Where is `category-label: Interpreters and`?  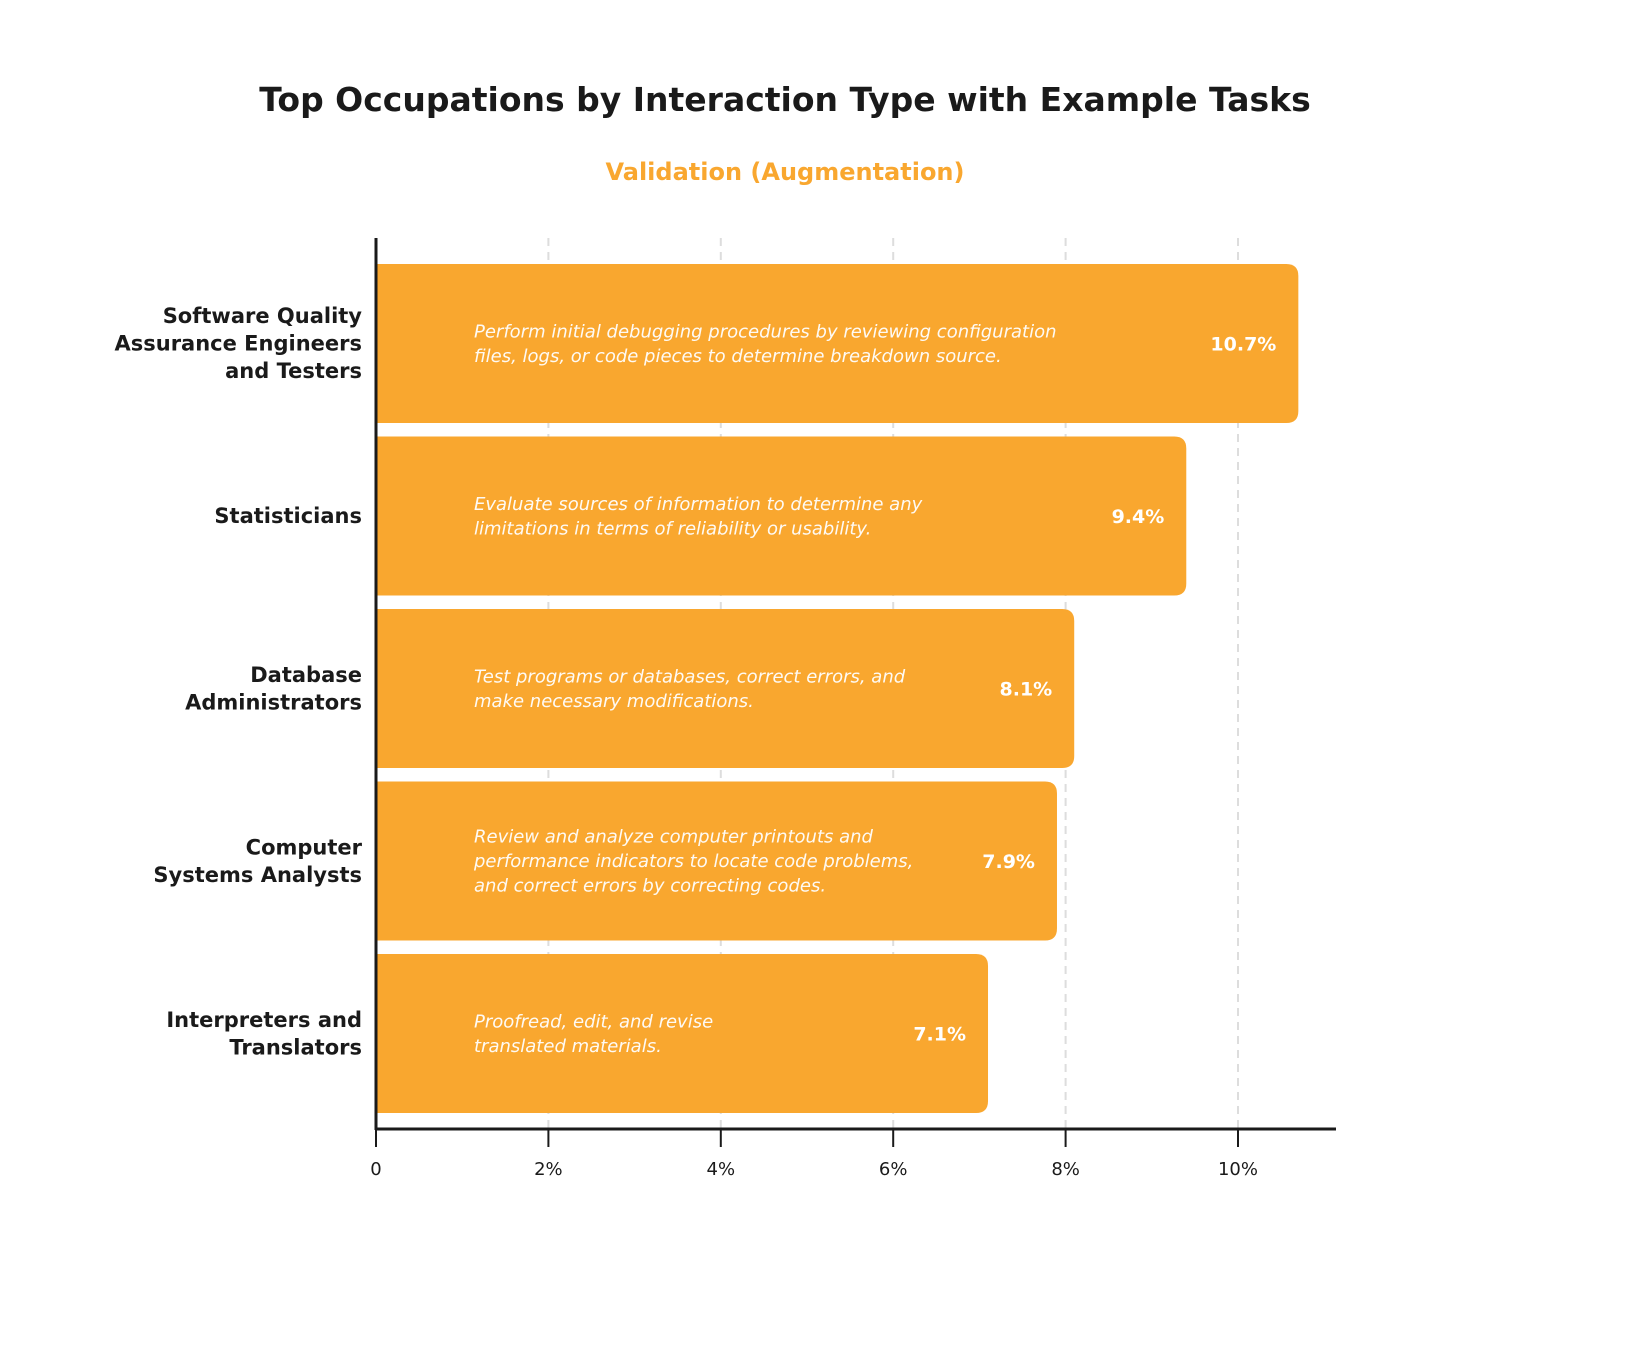 category-label: Interpreters and is located at coordinates (264, 1020).